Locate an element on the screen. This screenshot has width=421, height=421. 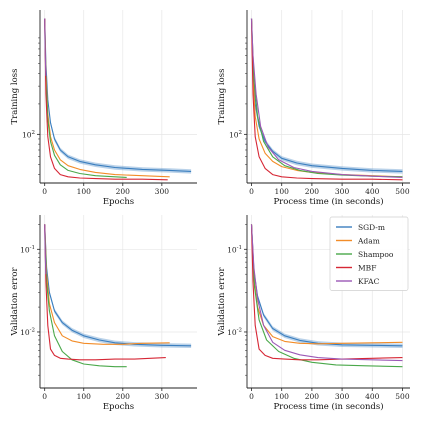
legend-box is located at coordinates (369, 253).